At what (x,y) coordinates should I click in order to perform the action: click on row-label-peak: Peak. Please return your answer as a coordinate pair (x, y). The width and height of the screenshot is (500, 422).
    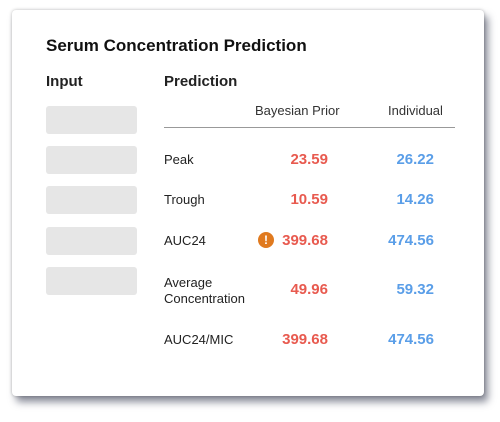
    Looking at the image, I should click on (179, 159).